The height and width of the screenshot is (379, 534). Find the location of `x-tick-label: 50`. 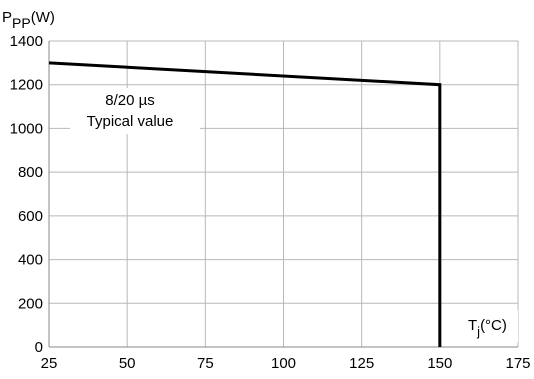

x-tick-label: 50 is located at coordinates (127, 363).